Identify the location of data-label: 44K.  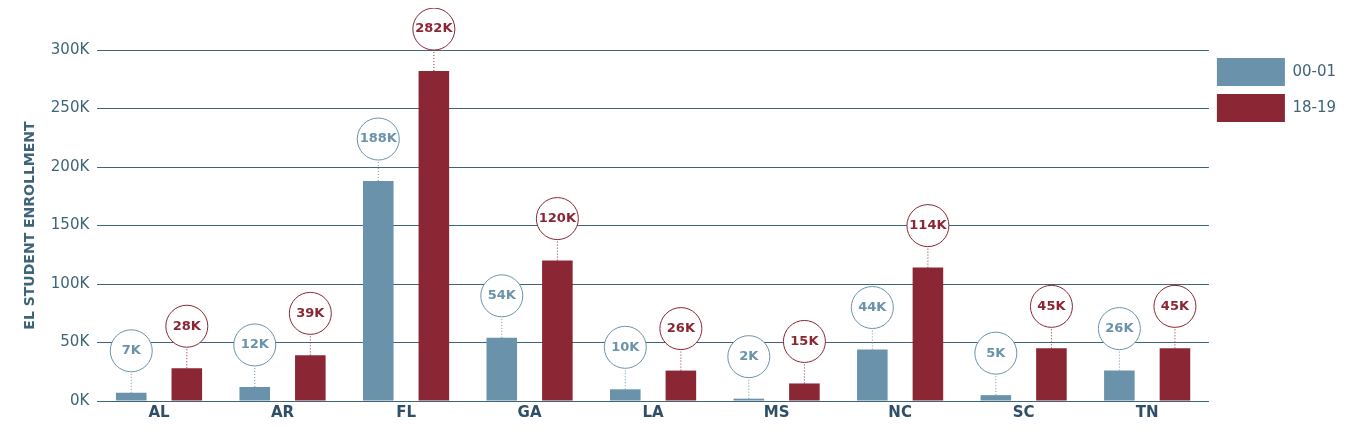
(873, 306).